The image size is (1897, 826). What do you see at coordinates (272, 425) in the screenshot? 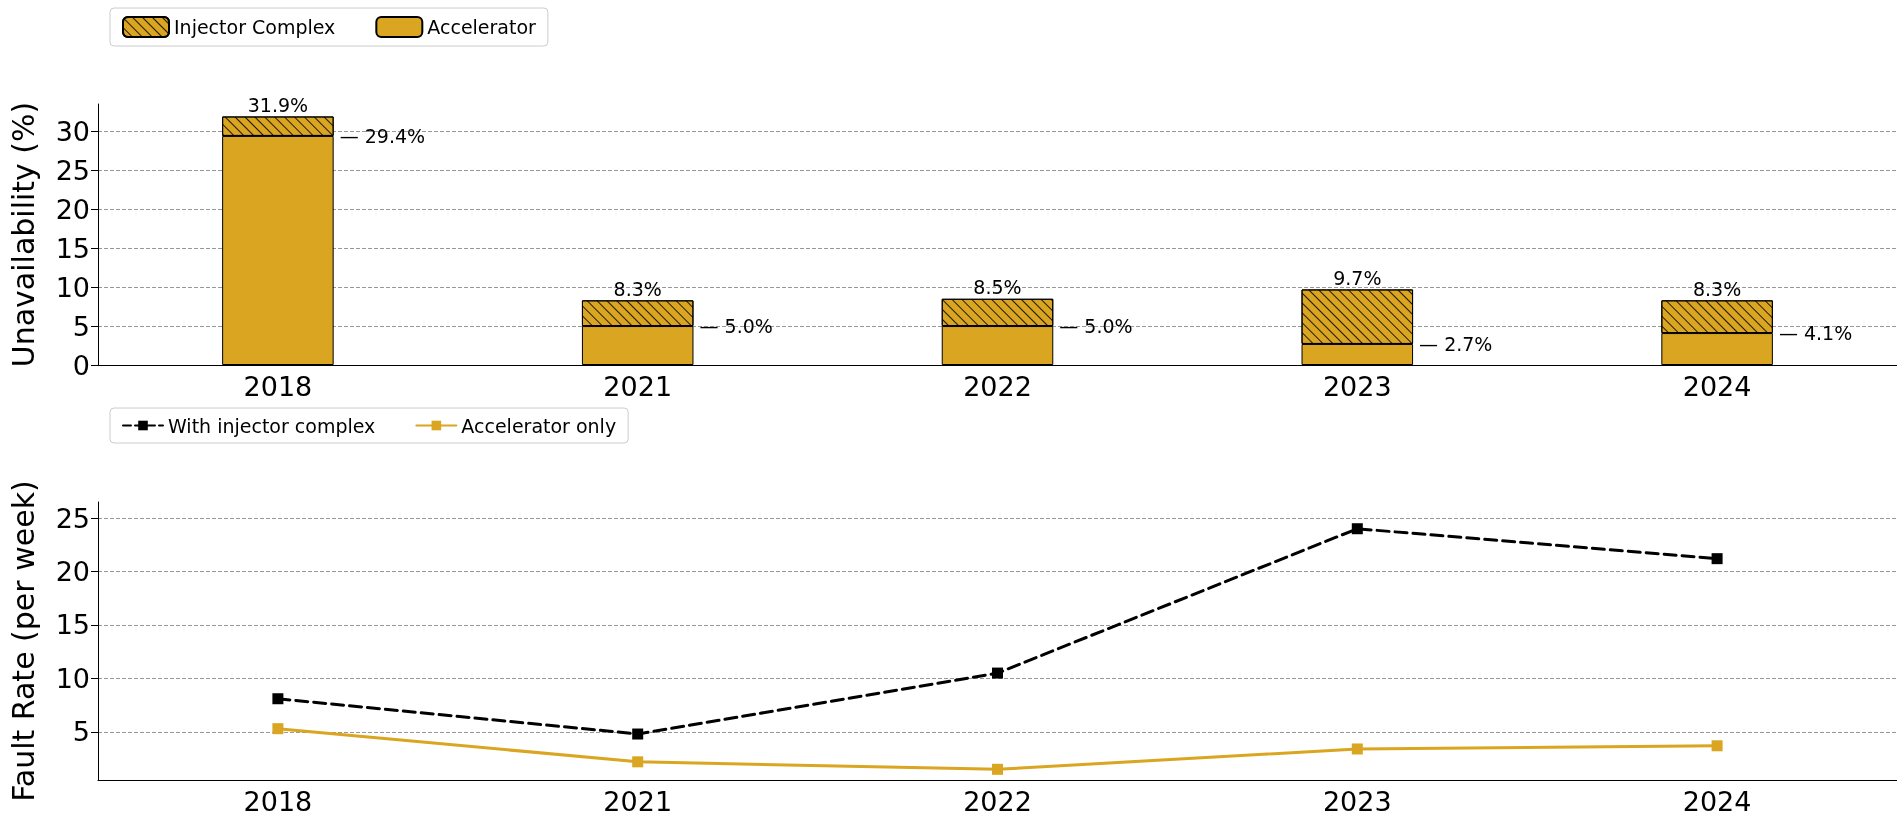
I see `legend-label: With injector complex` at bounding box center [272, 425].